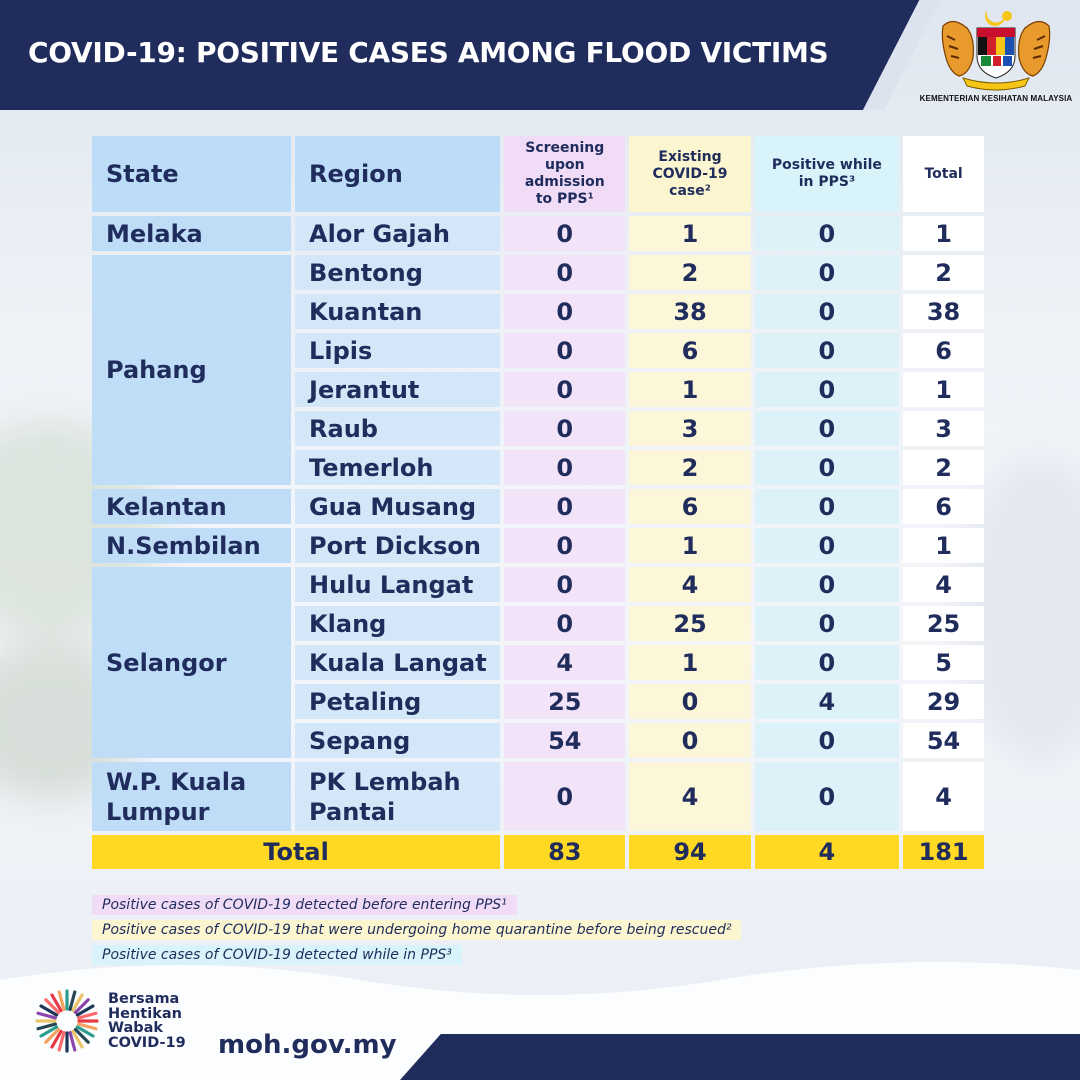 This screenshot has width=1080, height=1080. Describe the element at coordinates (296, 852) in the screenshot. I see `totals-label: Total` at that location.